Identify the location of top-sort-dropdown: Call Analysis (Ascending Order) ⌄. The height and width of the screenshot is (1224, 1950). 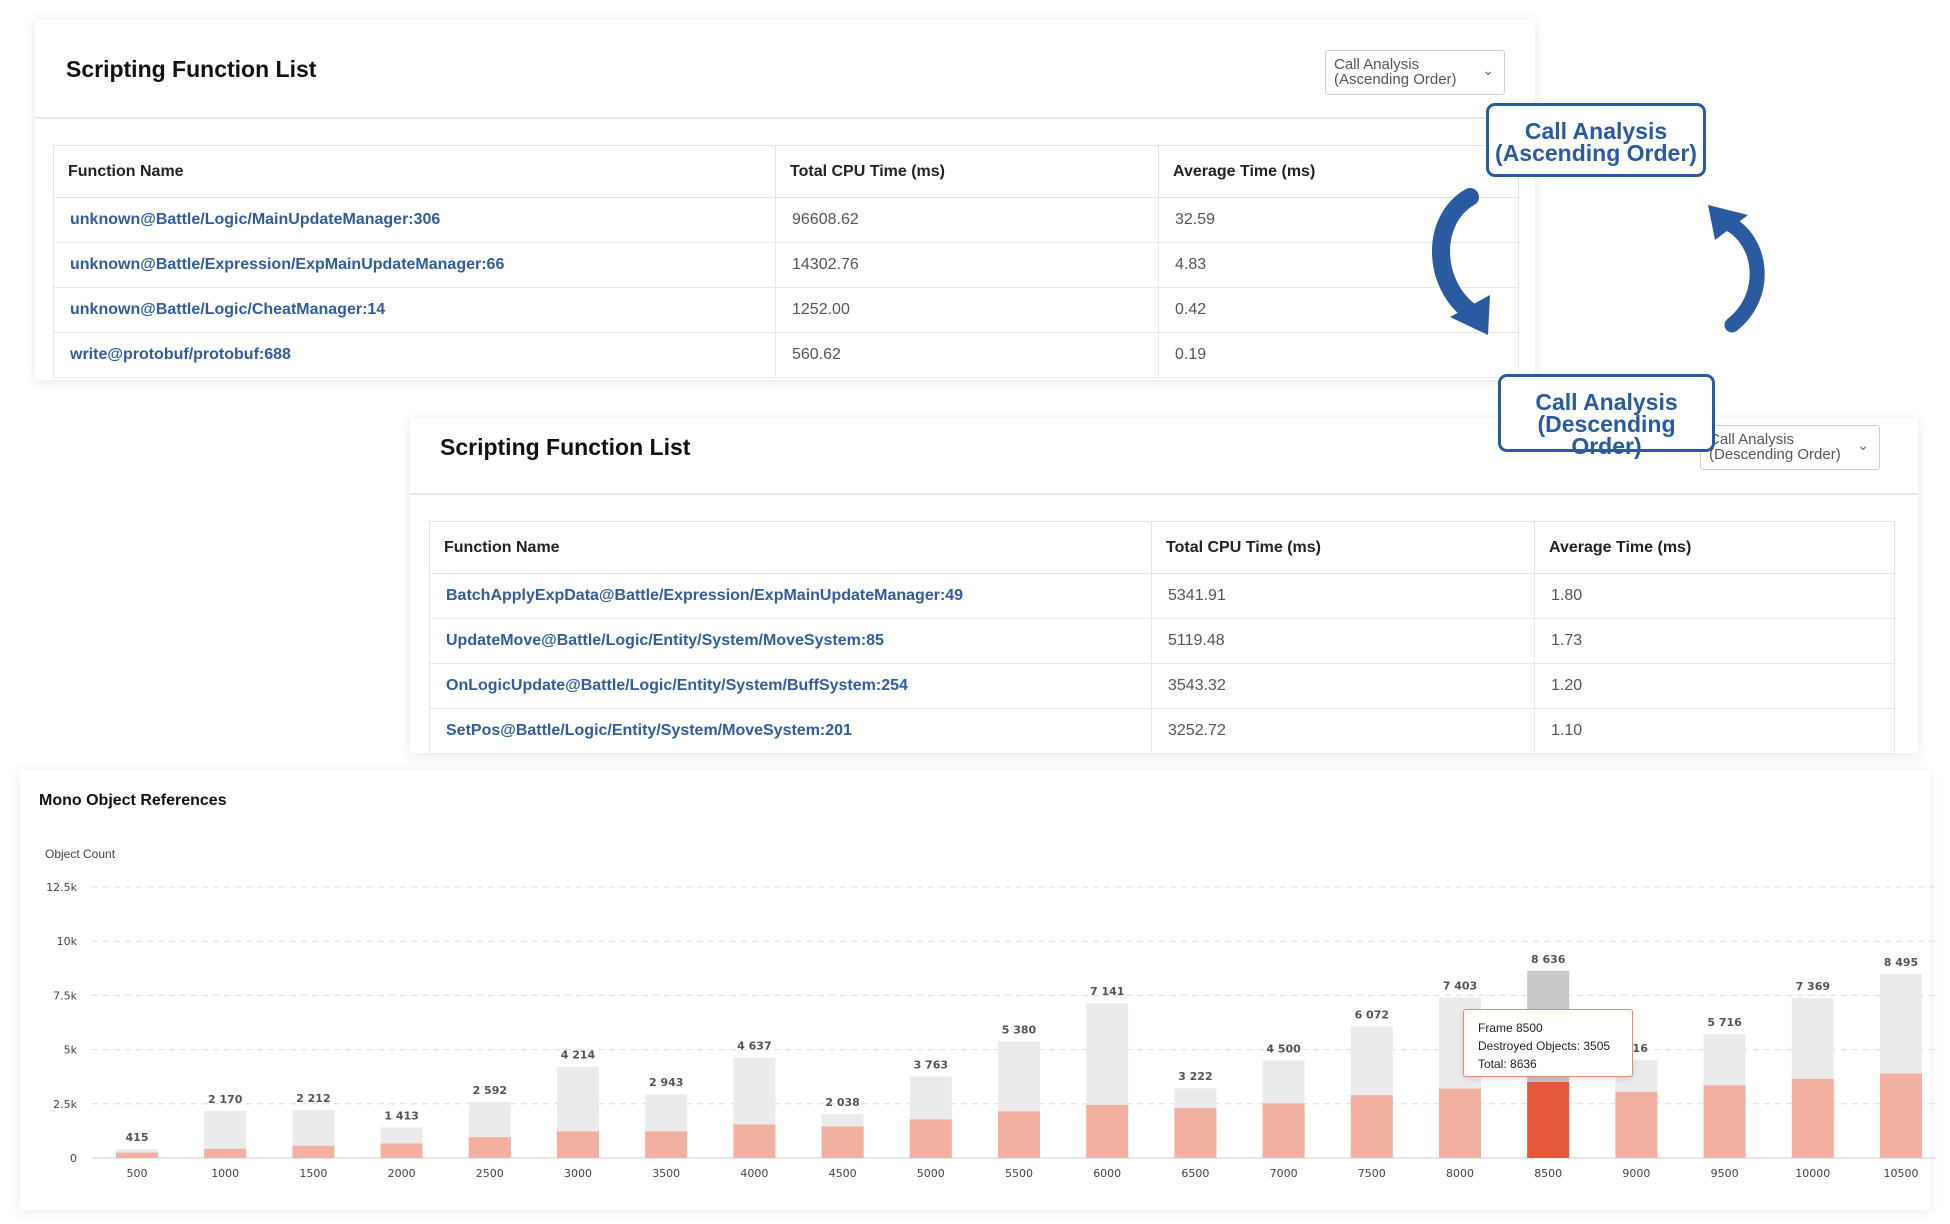
(1415, 72).